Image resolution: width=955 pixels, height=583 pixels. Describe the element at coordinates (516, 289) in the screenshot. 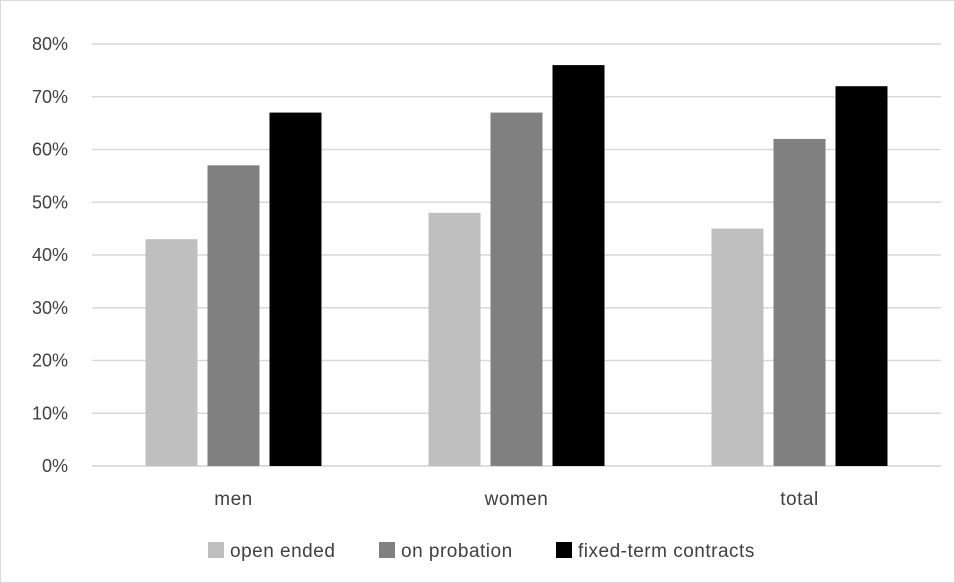

I see `bar-women-on-probation` at that location.